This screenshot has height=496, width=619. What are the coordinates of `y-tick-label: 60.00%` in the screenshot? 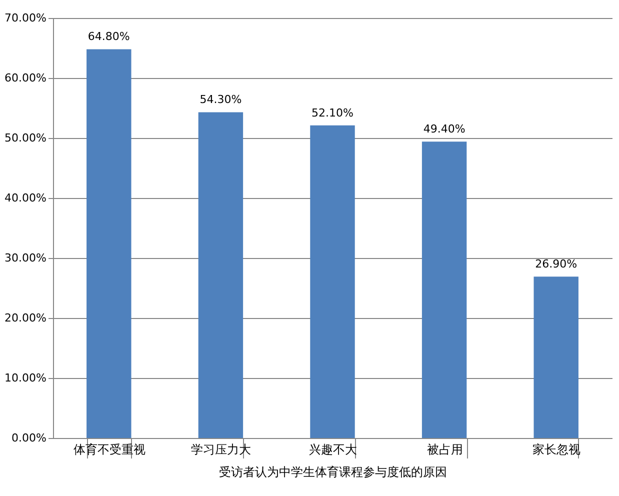 It's located at (25, 78).